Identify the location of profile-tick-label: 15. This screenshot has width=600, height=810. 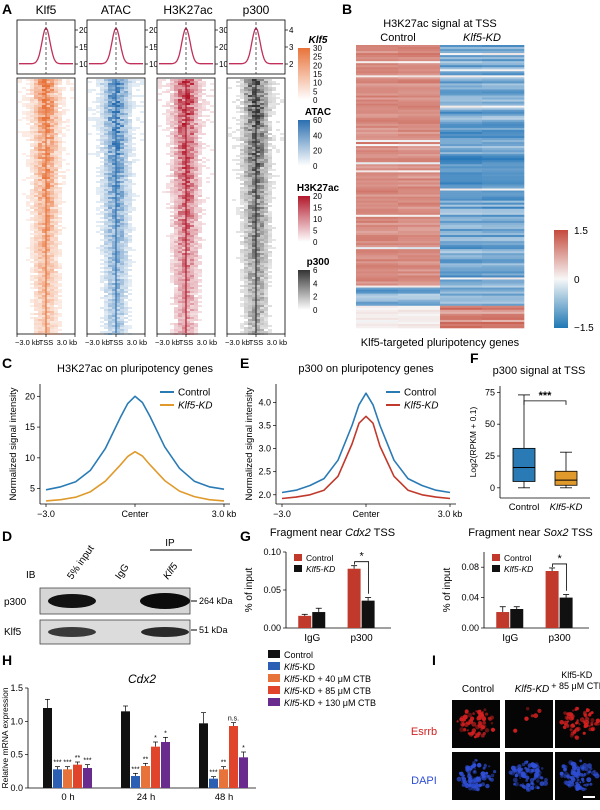
(153, 47).